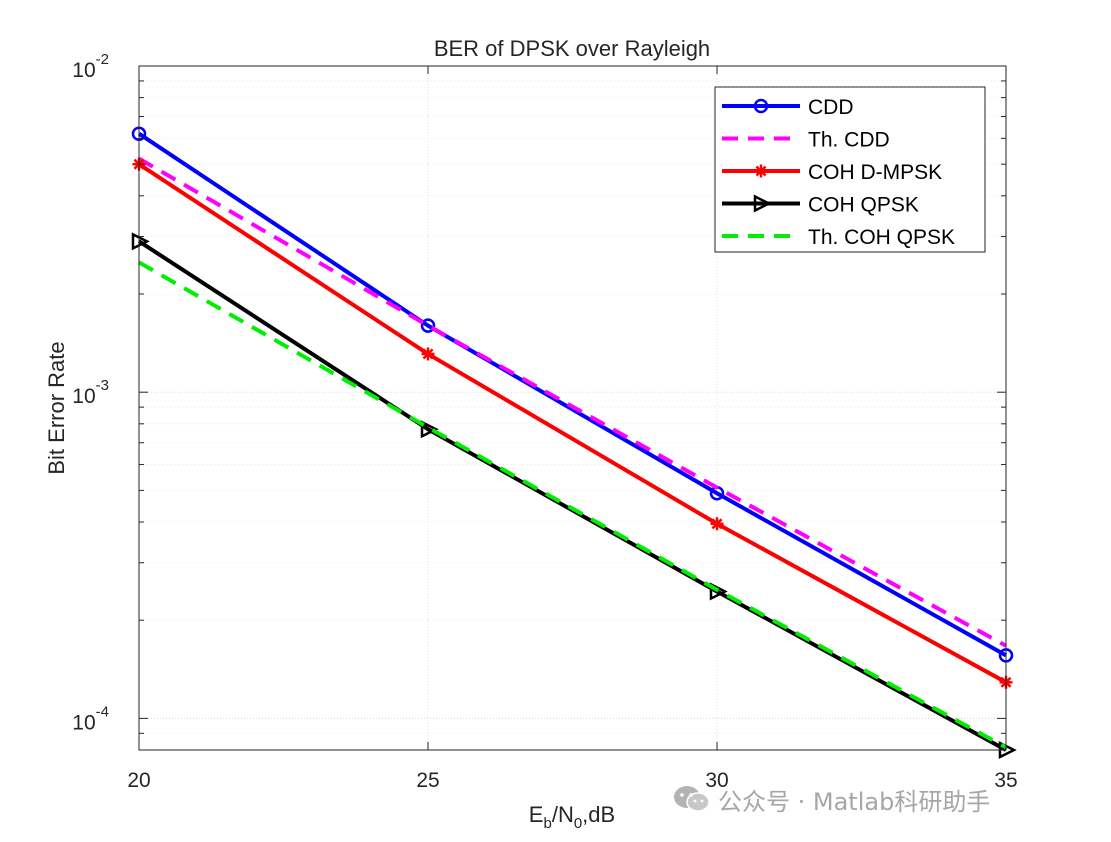 Image resolution: width=1111 pixels, height=842 pixels. Describe the element at coordinates (56, 407) in the screenshot. I see `y-axis-label: Bit Error Rate` at that location.